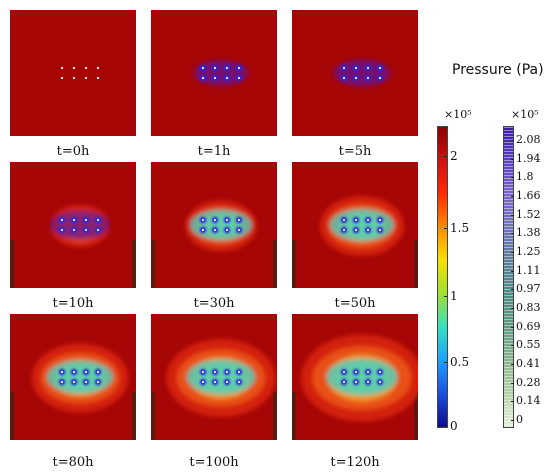 This screenshot has width=550, height=476. What do you see at coordinates (458, 114) in the screenshot?
I see `main-colorbar-multiplier: ×10⁵` at bounding box center [458, 114].